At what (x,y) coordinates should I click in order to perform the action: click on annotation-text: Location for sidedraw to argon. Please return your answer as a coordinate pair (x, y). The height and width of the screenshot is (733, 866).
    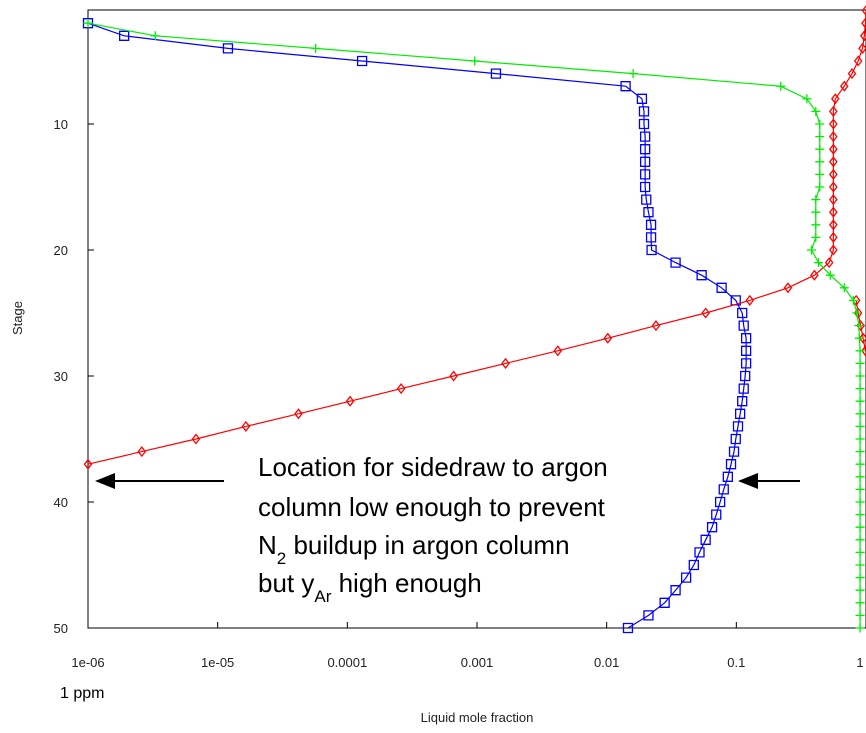
    Looking at the image, I should click on (433, 467).